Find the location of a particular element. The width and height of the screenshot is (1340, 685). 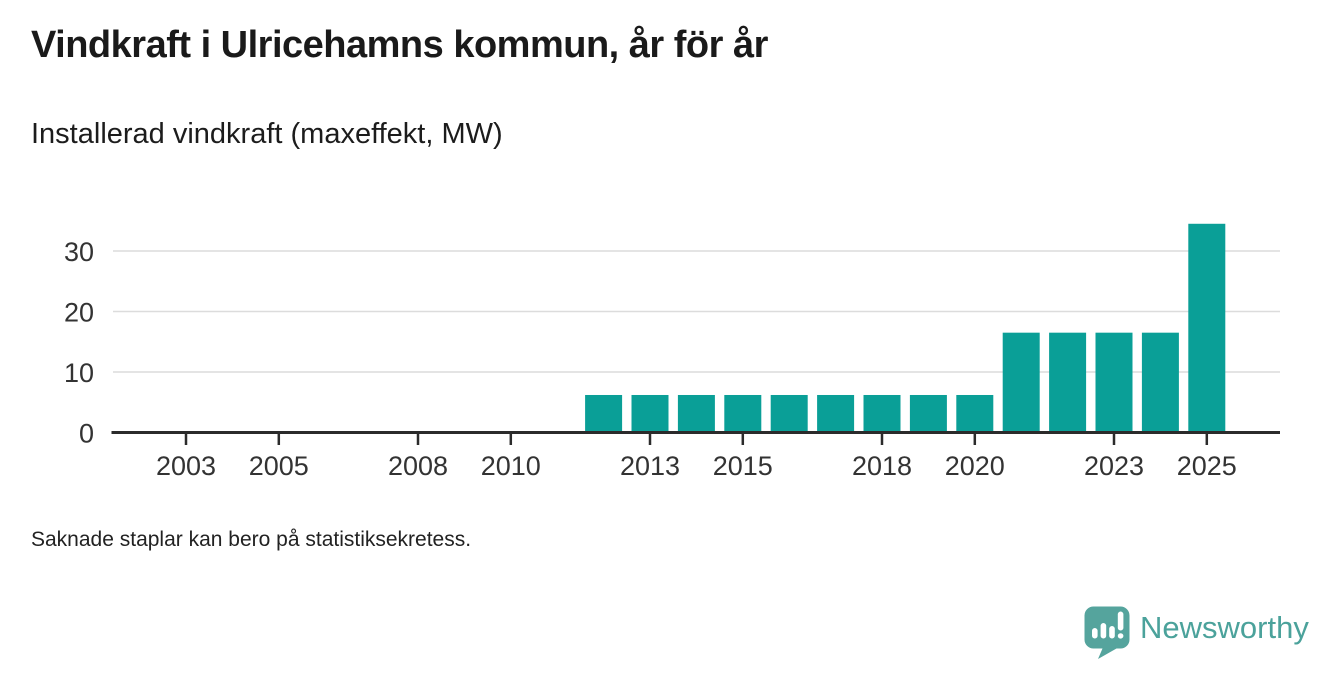

newsworthy-wordmark: Newsworthy is located at coordinates (1224, 627).